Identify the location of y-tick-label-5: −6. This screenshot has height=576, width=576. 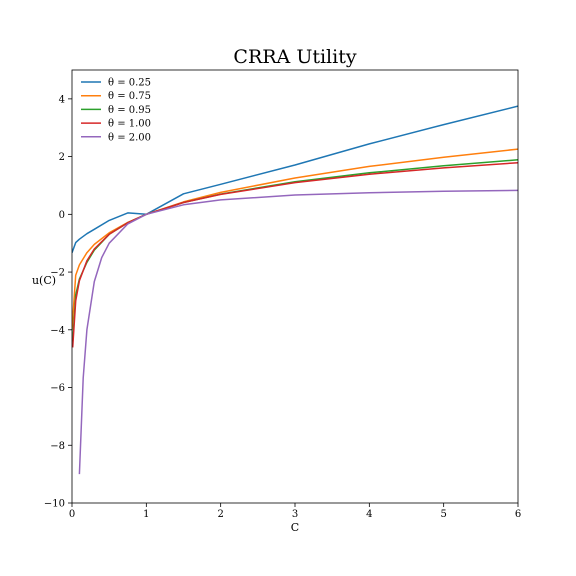
(57, 388).